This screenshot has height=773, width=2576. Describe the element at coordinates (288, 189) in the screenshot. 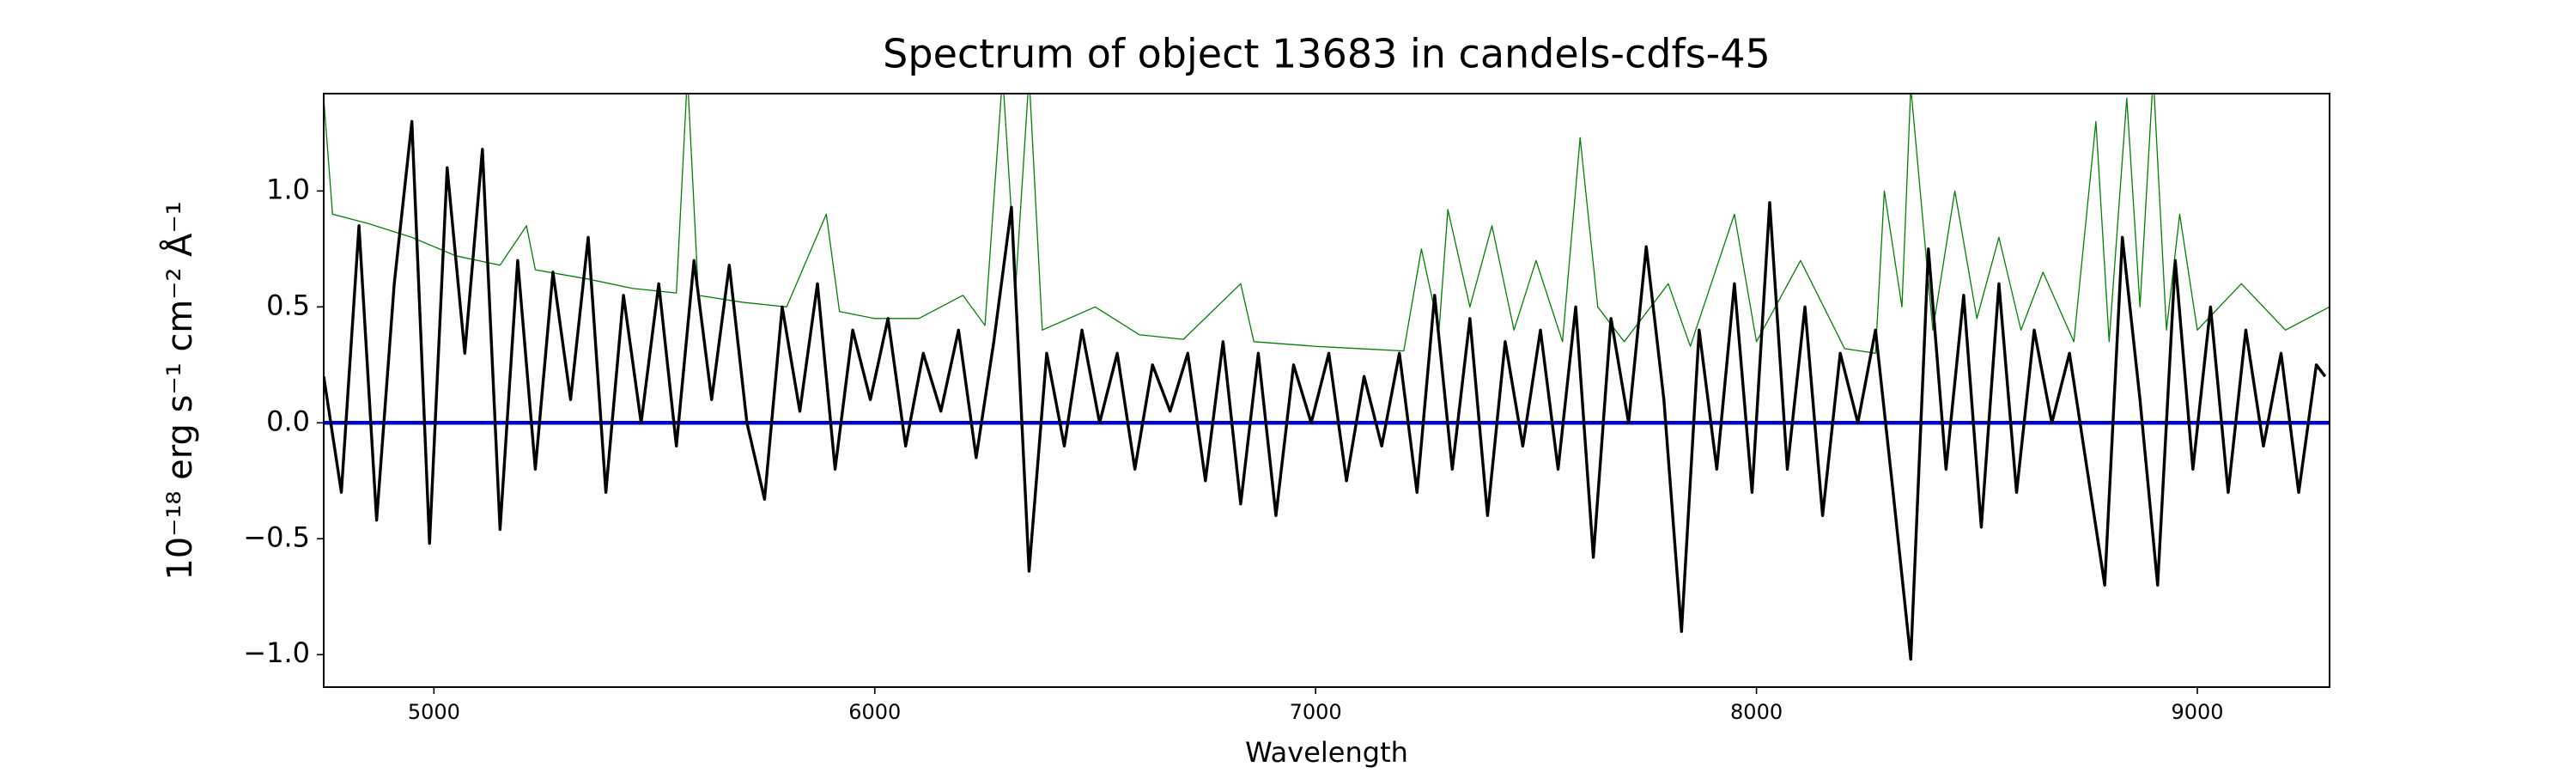

I see `y-tick-label: 1.0` at that location.